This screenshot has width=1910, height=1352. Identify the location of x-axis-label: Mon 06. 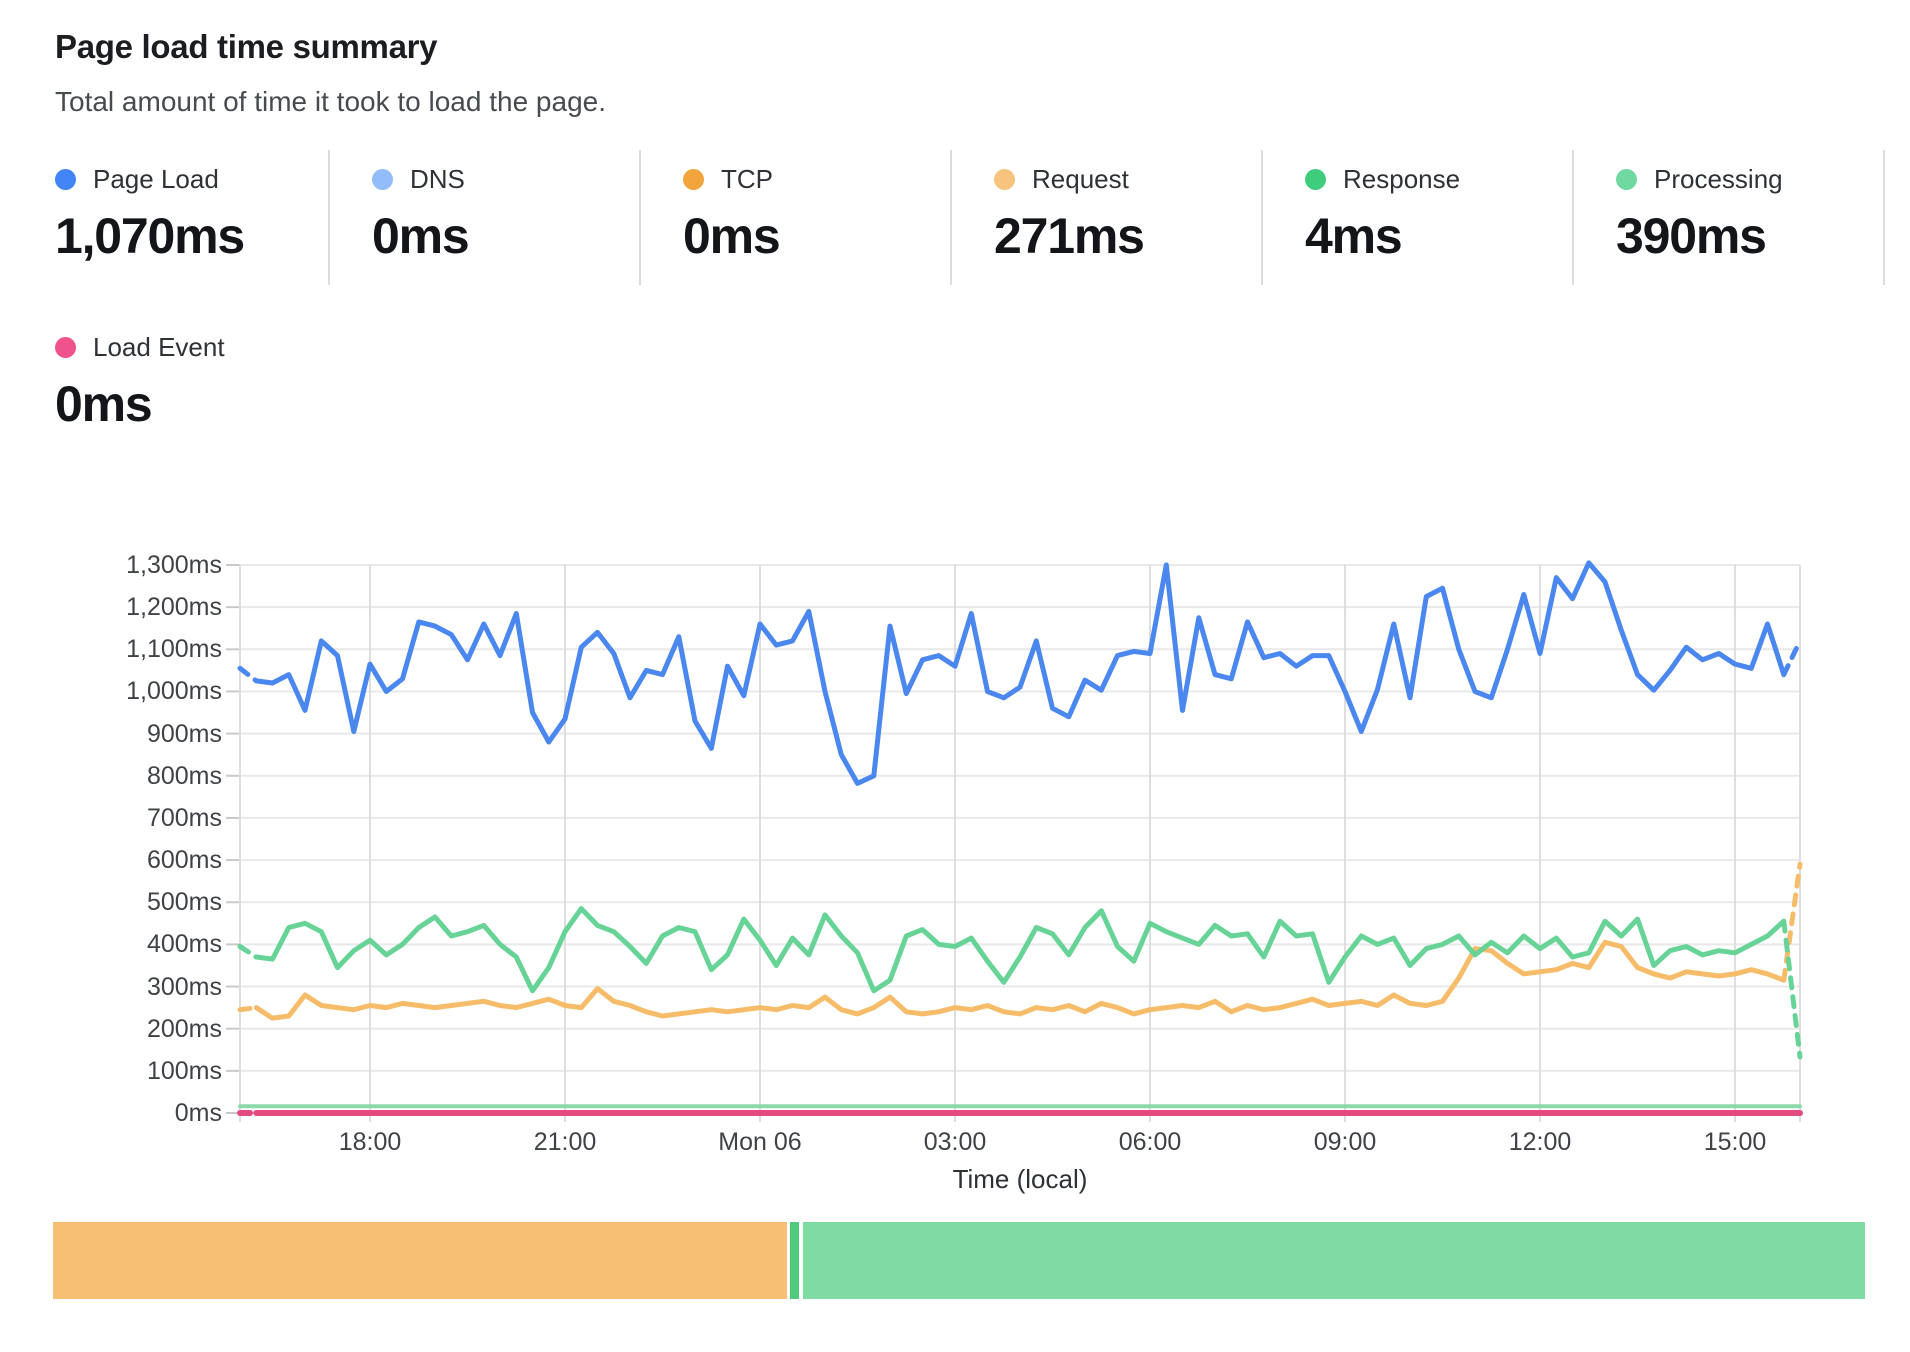
(760, 1142).